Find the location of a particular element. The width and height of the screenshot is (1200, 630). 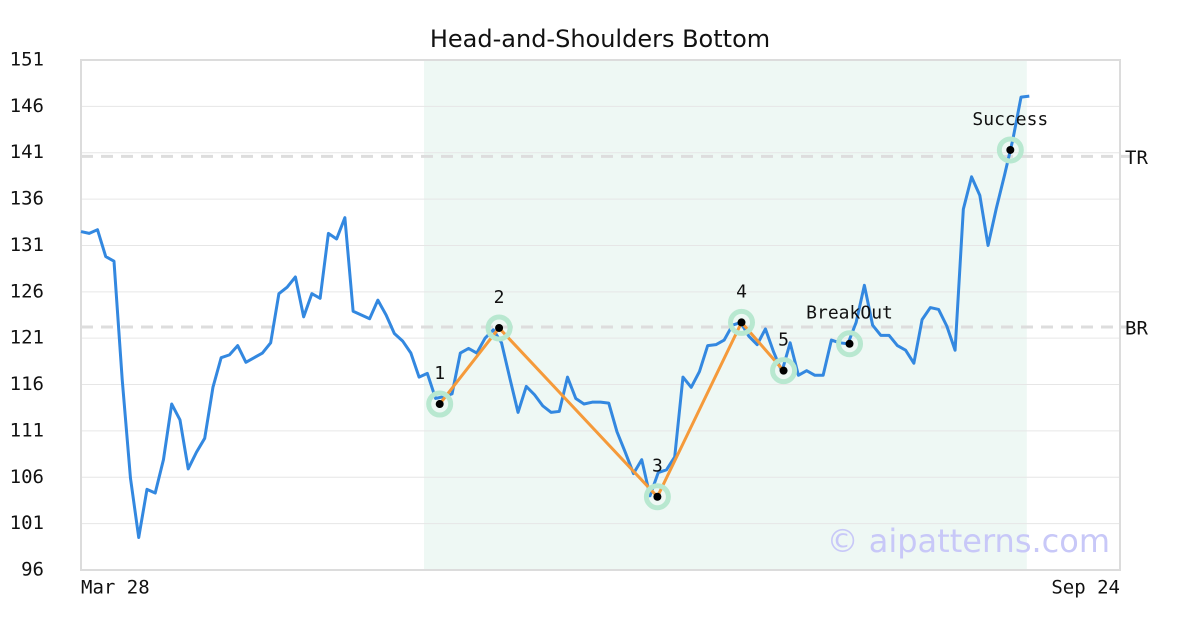

pattern-label: 2 is located at coordinates (499, 297).